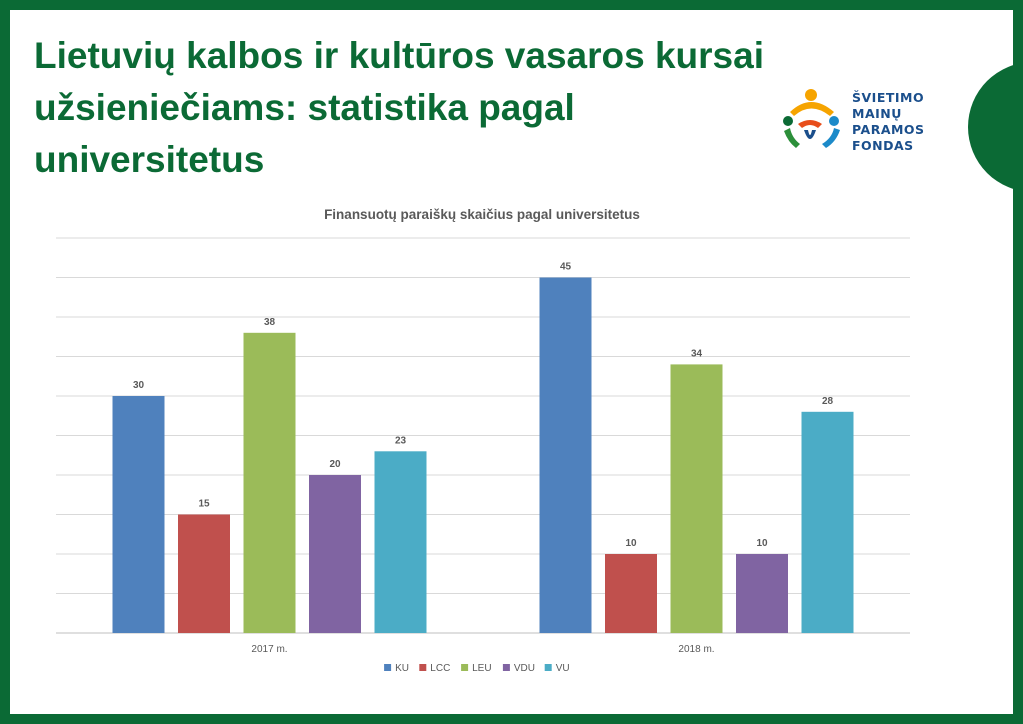 This screenshot has height=724, width=1023. I want to click on logo-text: ŠVIETIMO MAINŲ PARAMOS FONDAS, so click(888, 122).